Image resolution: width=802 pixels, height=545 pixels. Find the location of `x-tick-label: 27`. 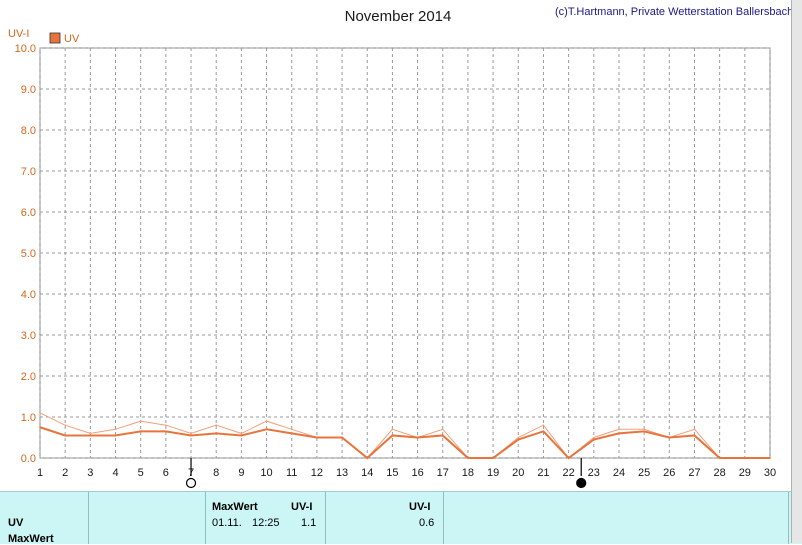

x-tick-label: 27 is located at coordinates (694, 473).